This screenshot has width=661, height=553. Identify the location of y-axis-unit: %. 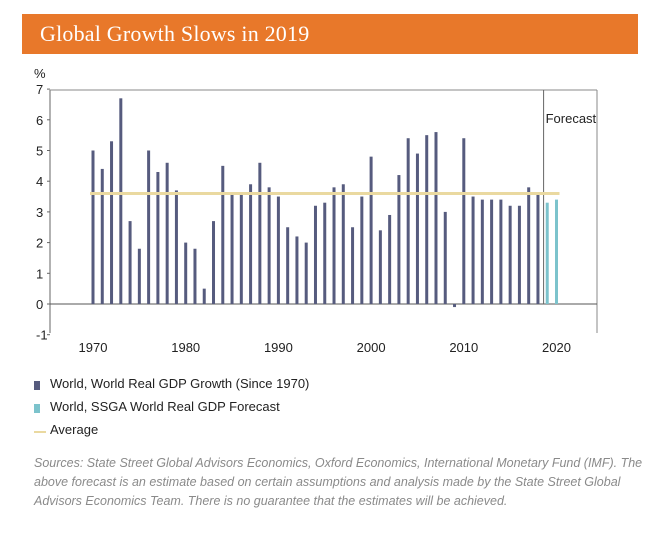
(40, 73).